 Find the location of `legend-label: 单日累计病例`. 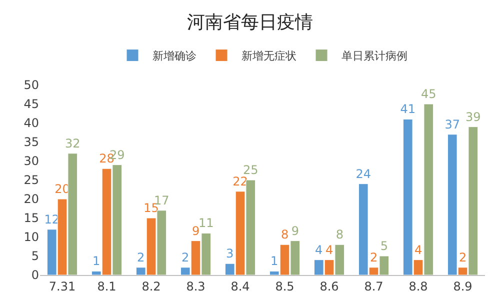

legend-label: 单日累计病例 is located at coordinates (375, 56).